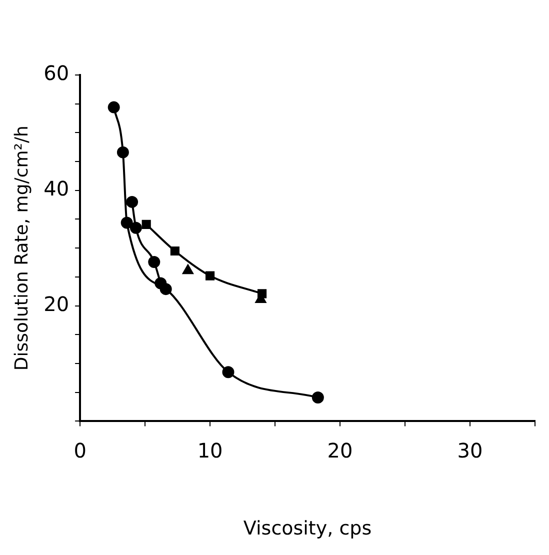 The width and height of the screenshot is (549, 555). I want to click on x-tick-label: 30, so click(470, 450).